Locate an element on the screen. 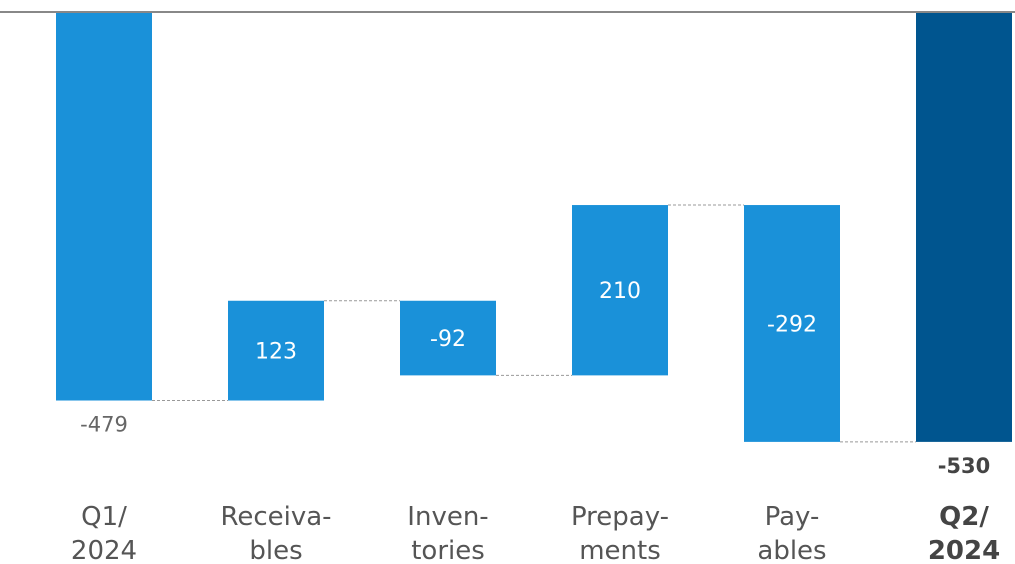 This screenshot has height=564, width=1015. x-tick-label: Pay-ables is located at coordinates (791, 533).